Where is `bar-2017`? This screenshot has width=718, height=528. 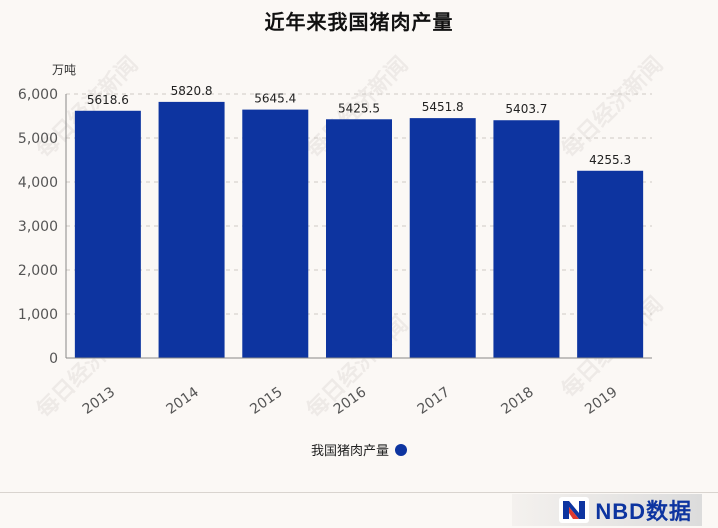
bar-2017 is located at coordinates (442, 238).